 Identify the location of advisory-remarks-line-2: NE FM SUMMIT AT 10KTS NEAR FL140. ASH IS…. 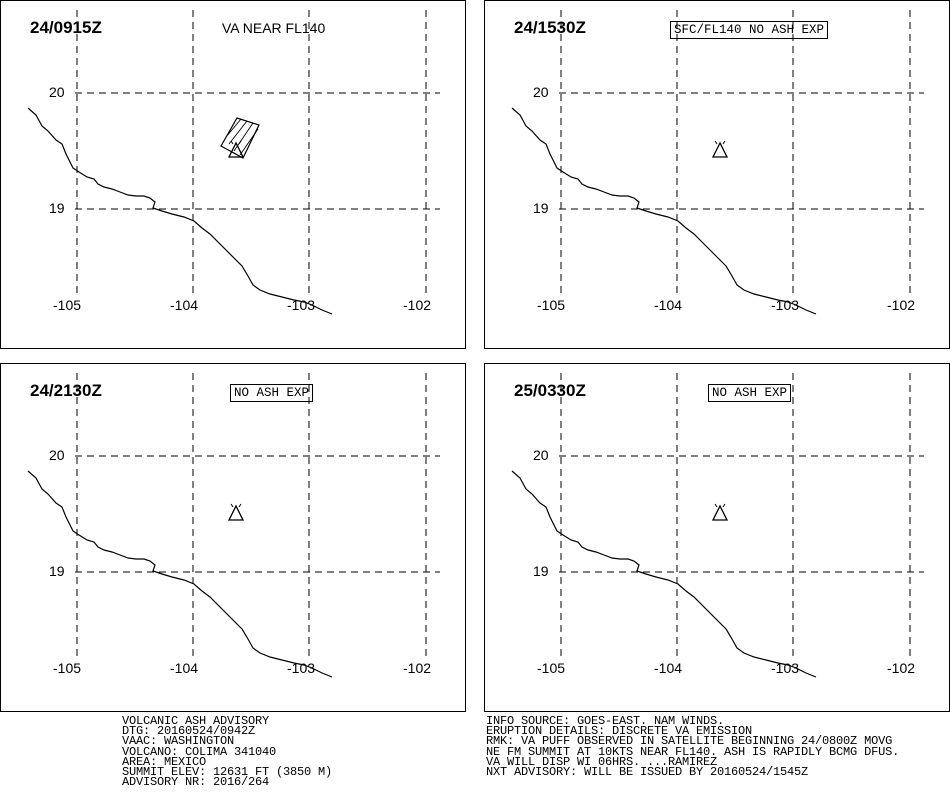
(693, 751).